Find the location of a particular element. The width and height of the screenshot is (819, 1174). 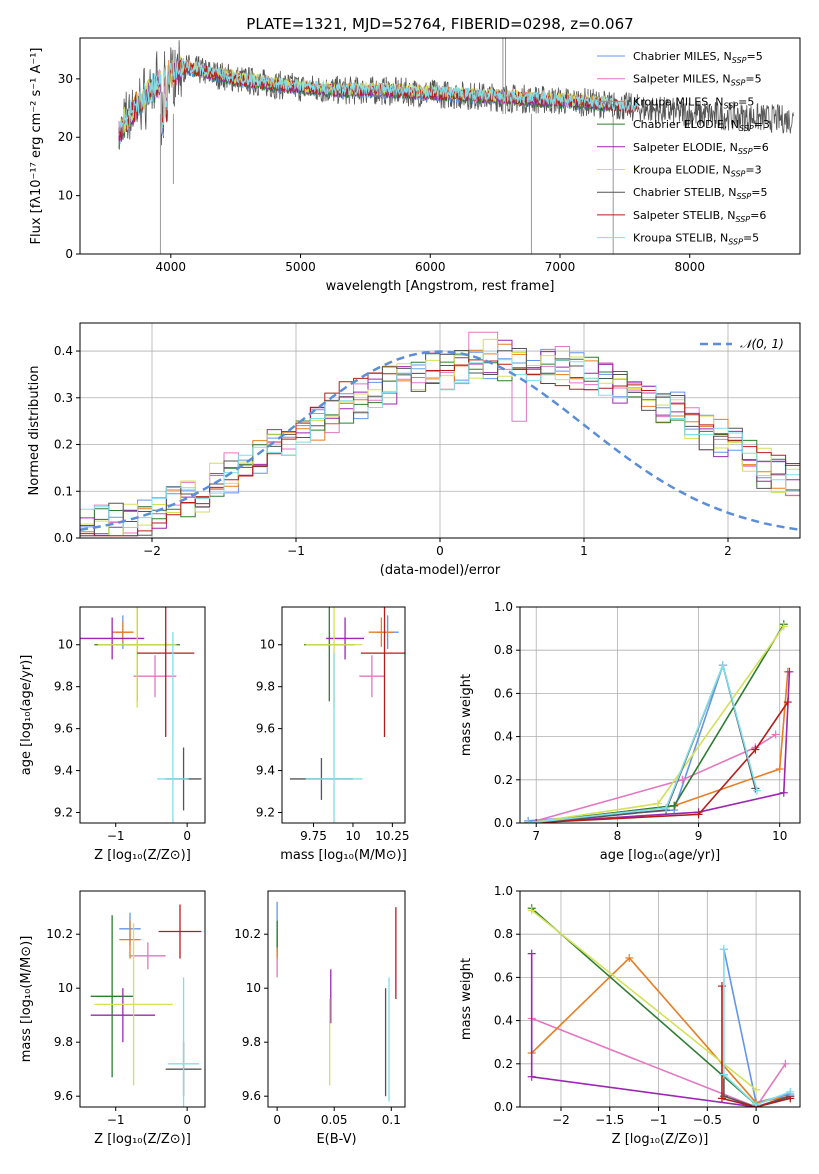

legend-label: 𝒩(0, 1) is located at coordinates (762, 344).